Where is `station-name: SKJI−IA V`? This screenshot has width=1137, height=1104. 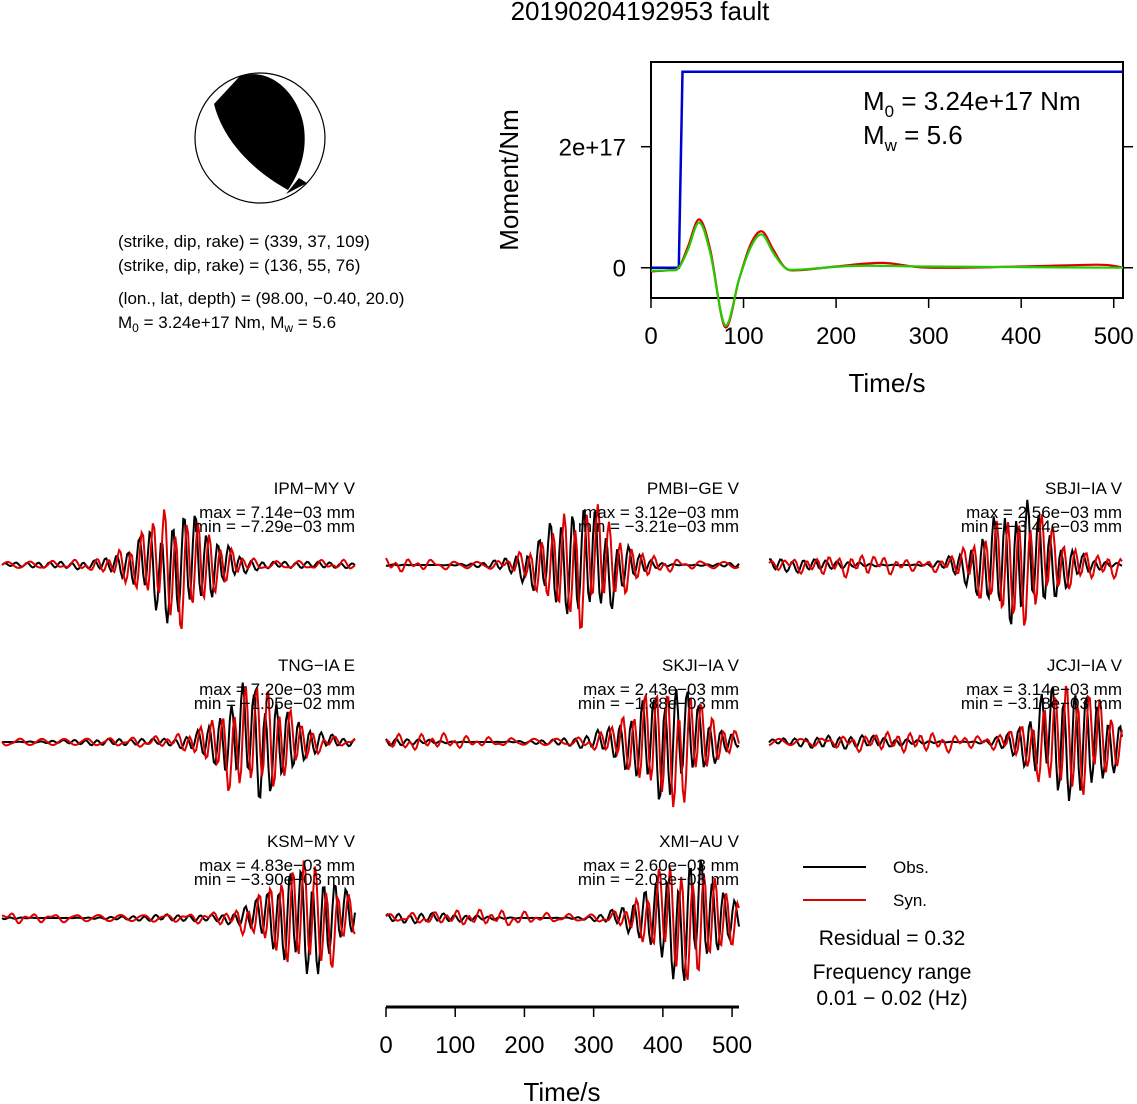
station-name: SKJI−IA V is located at coordinates (701, 665).